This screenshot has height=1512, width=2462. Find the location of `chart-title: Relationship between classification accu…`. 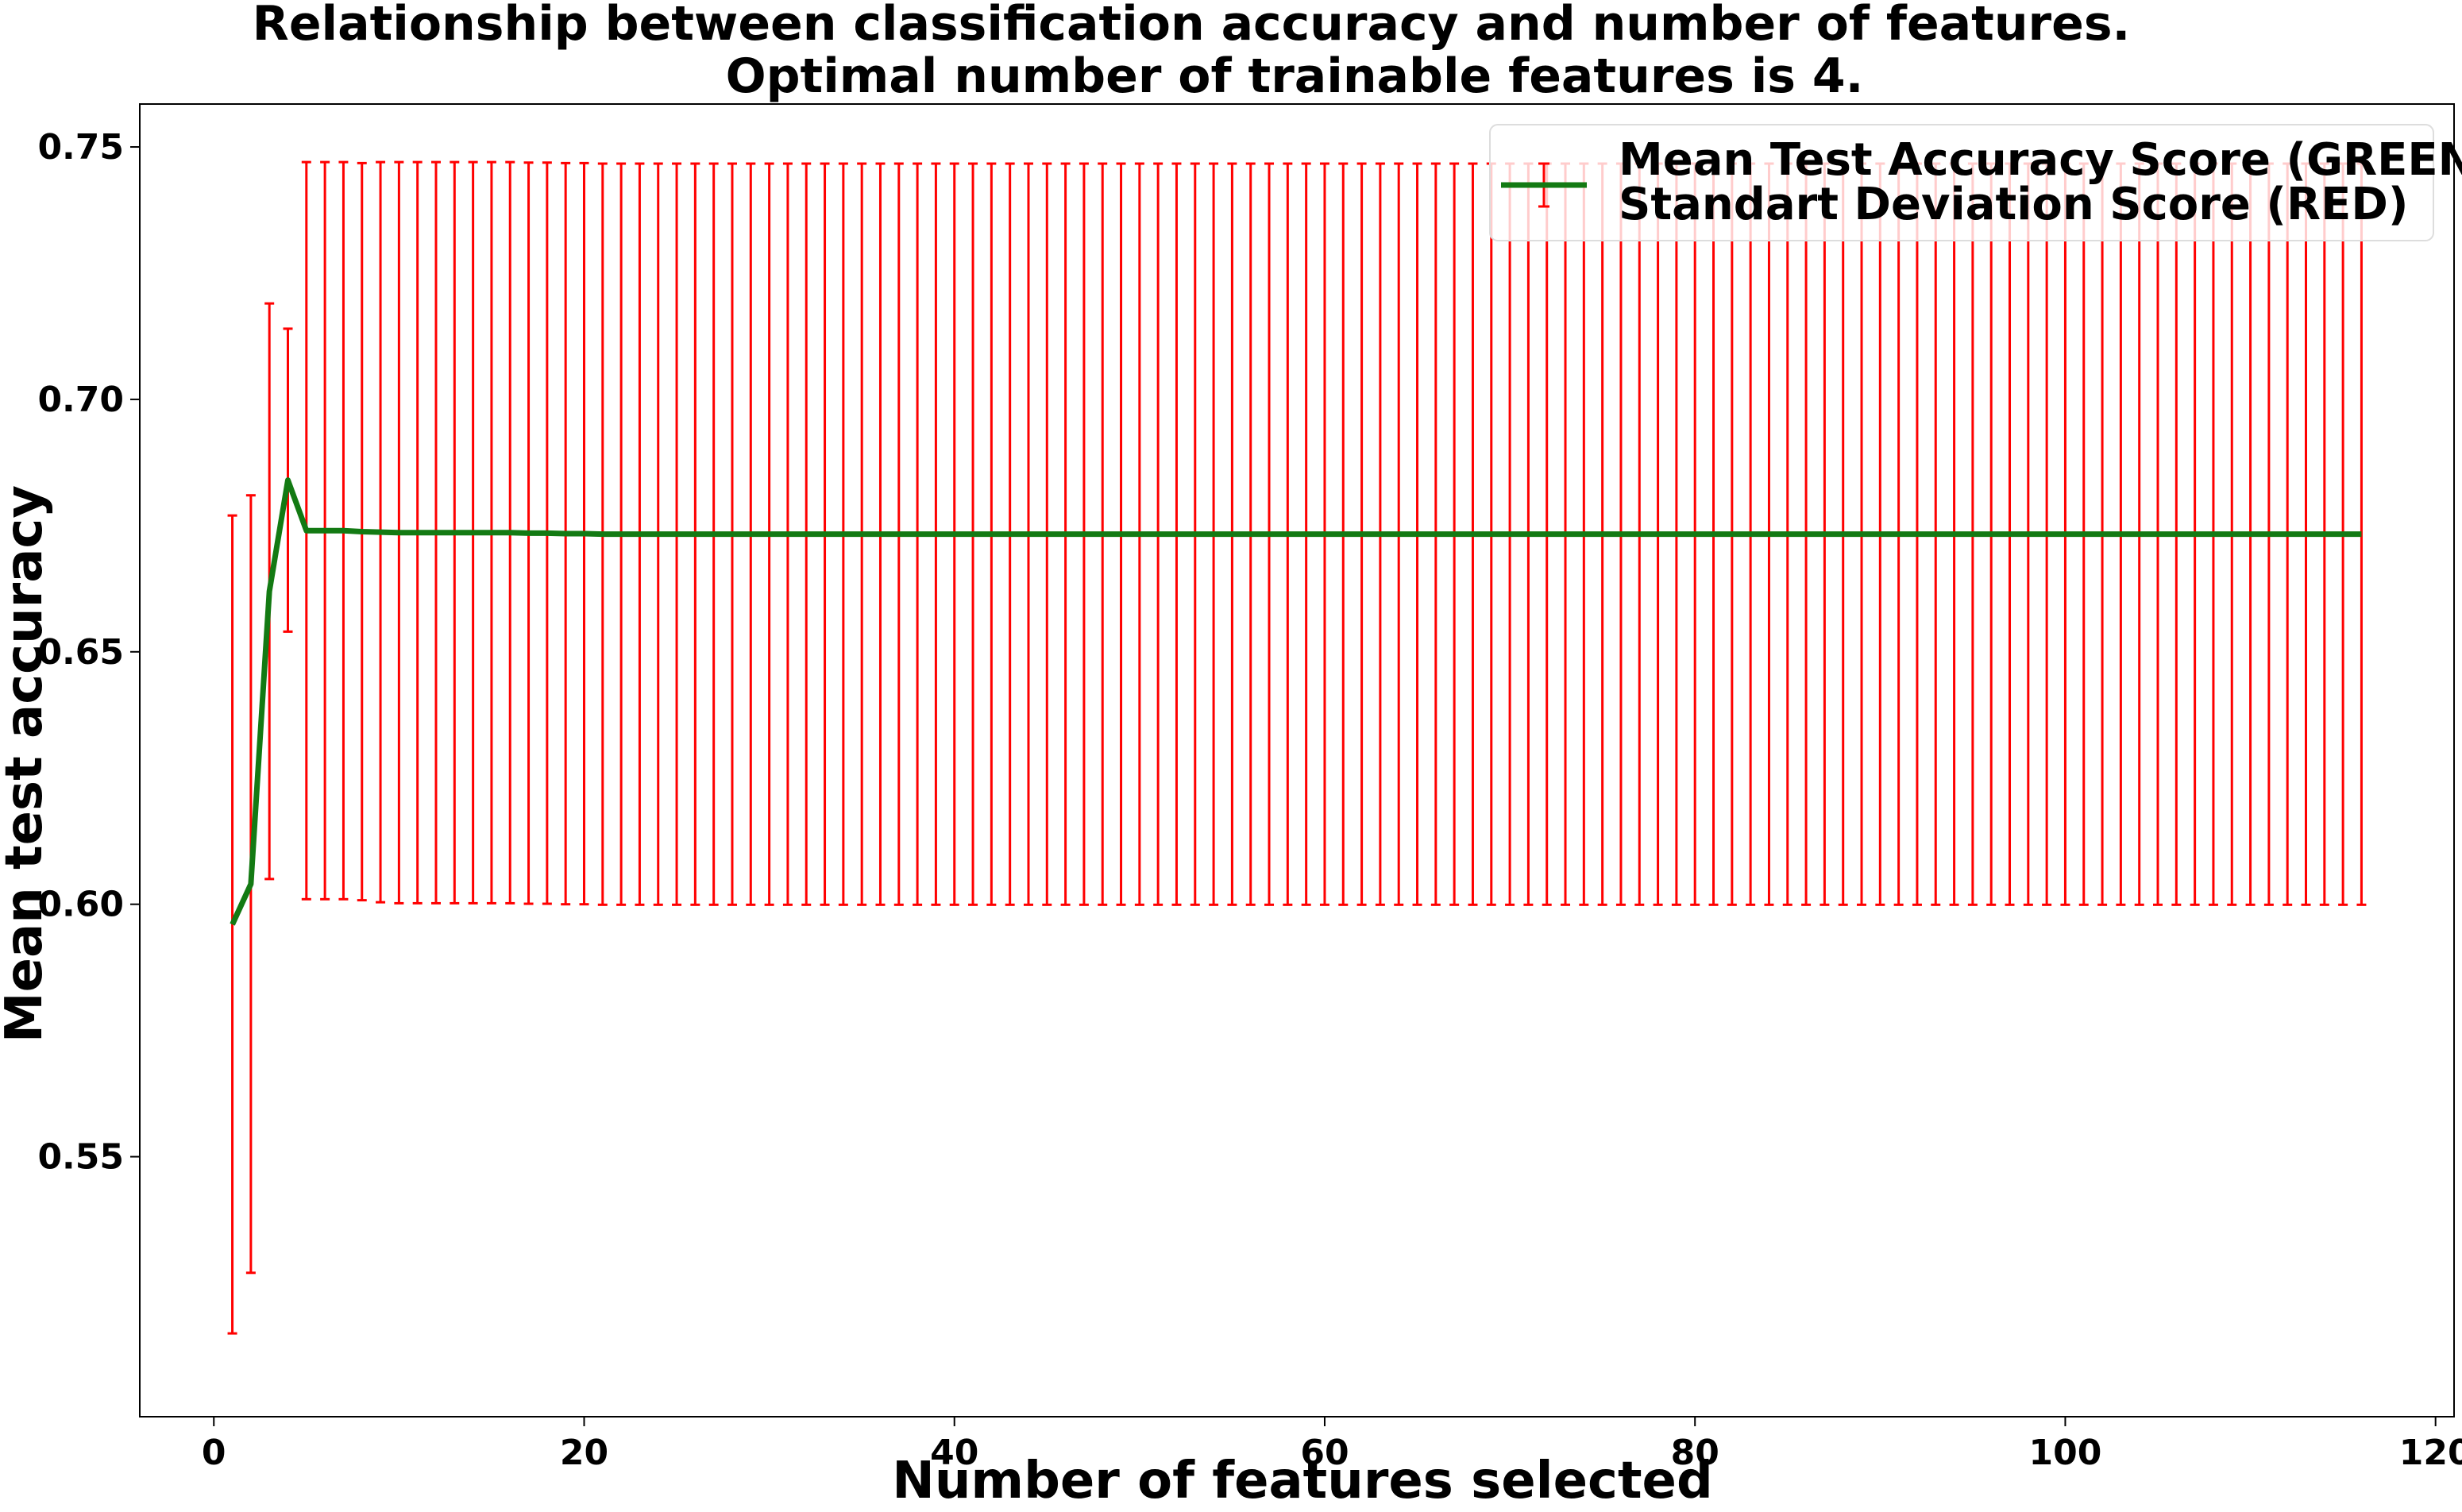

chart-title: Relationship between classification accu… is located at coordinates (1192, 26).